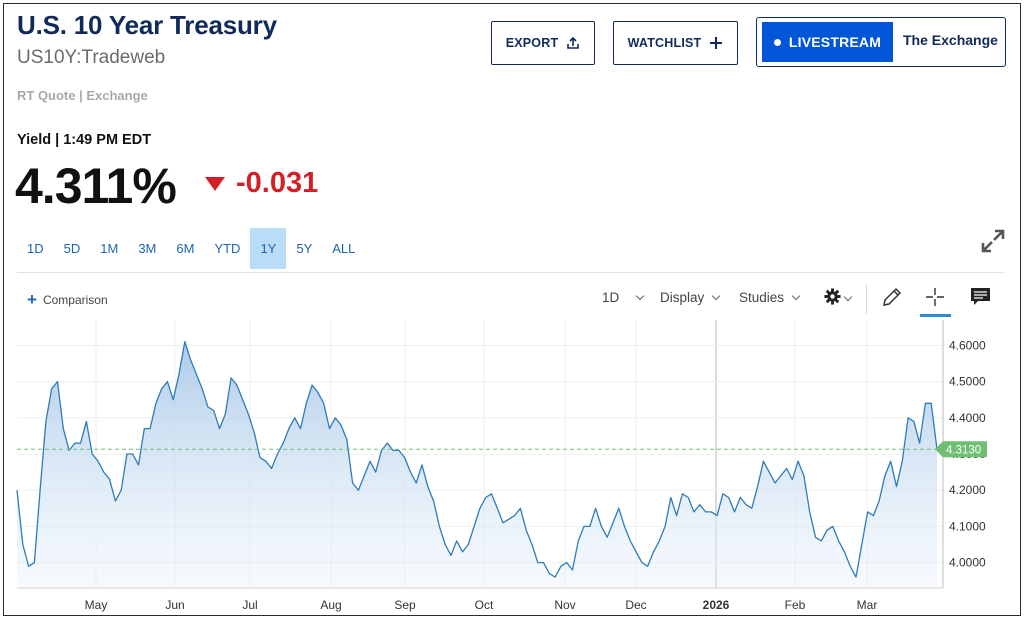  Describe the element at coordinates (91, 57) in the screenshot. I see `symbol-label: US10Y:Tradeweb` at that location.